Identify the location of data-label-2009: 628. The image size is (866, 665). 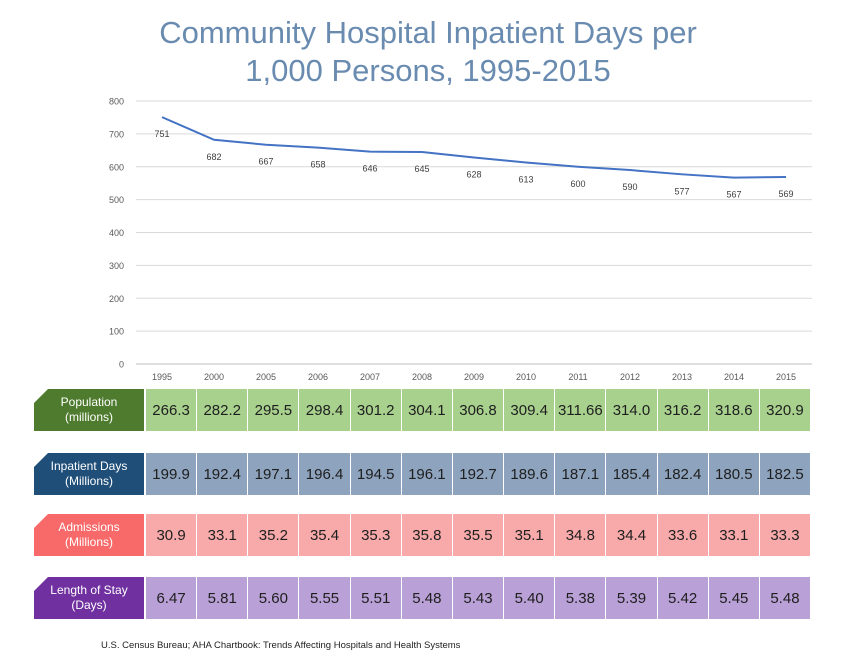
(473, 175).